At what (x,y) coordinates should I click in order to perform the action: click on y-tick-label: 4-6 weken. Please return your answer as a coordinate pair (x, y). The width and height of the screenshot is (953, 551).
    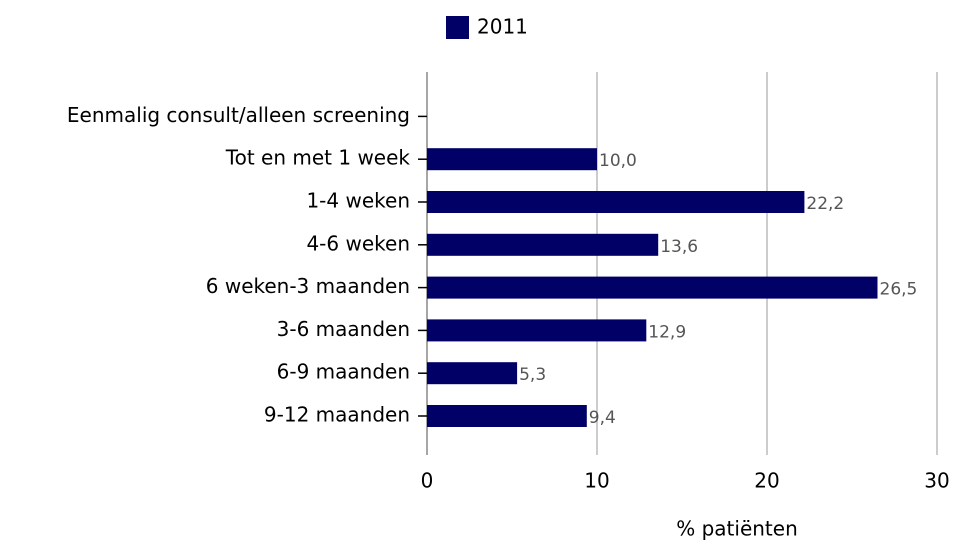
    Looking at the image, I should click on (358, 243).